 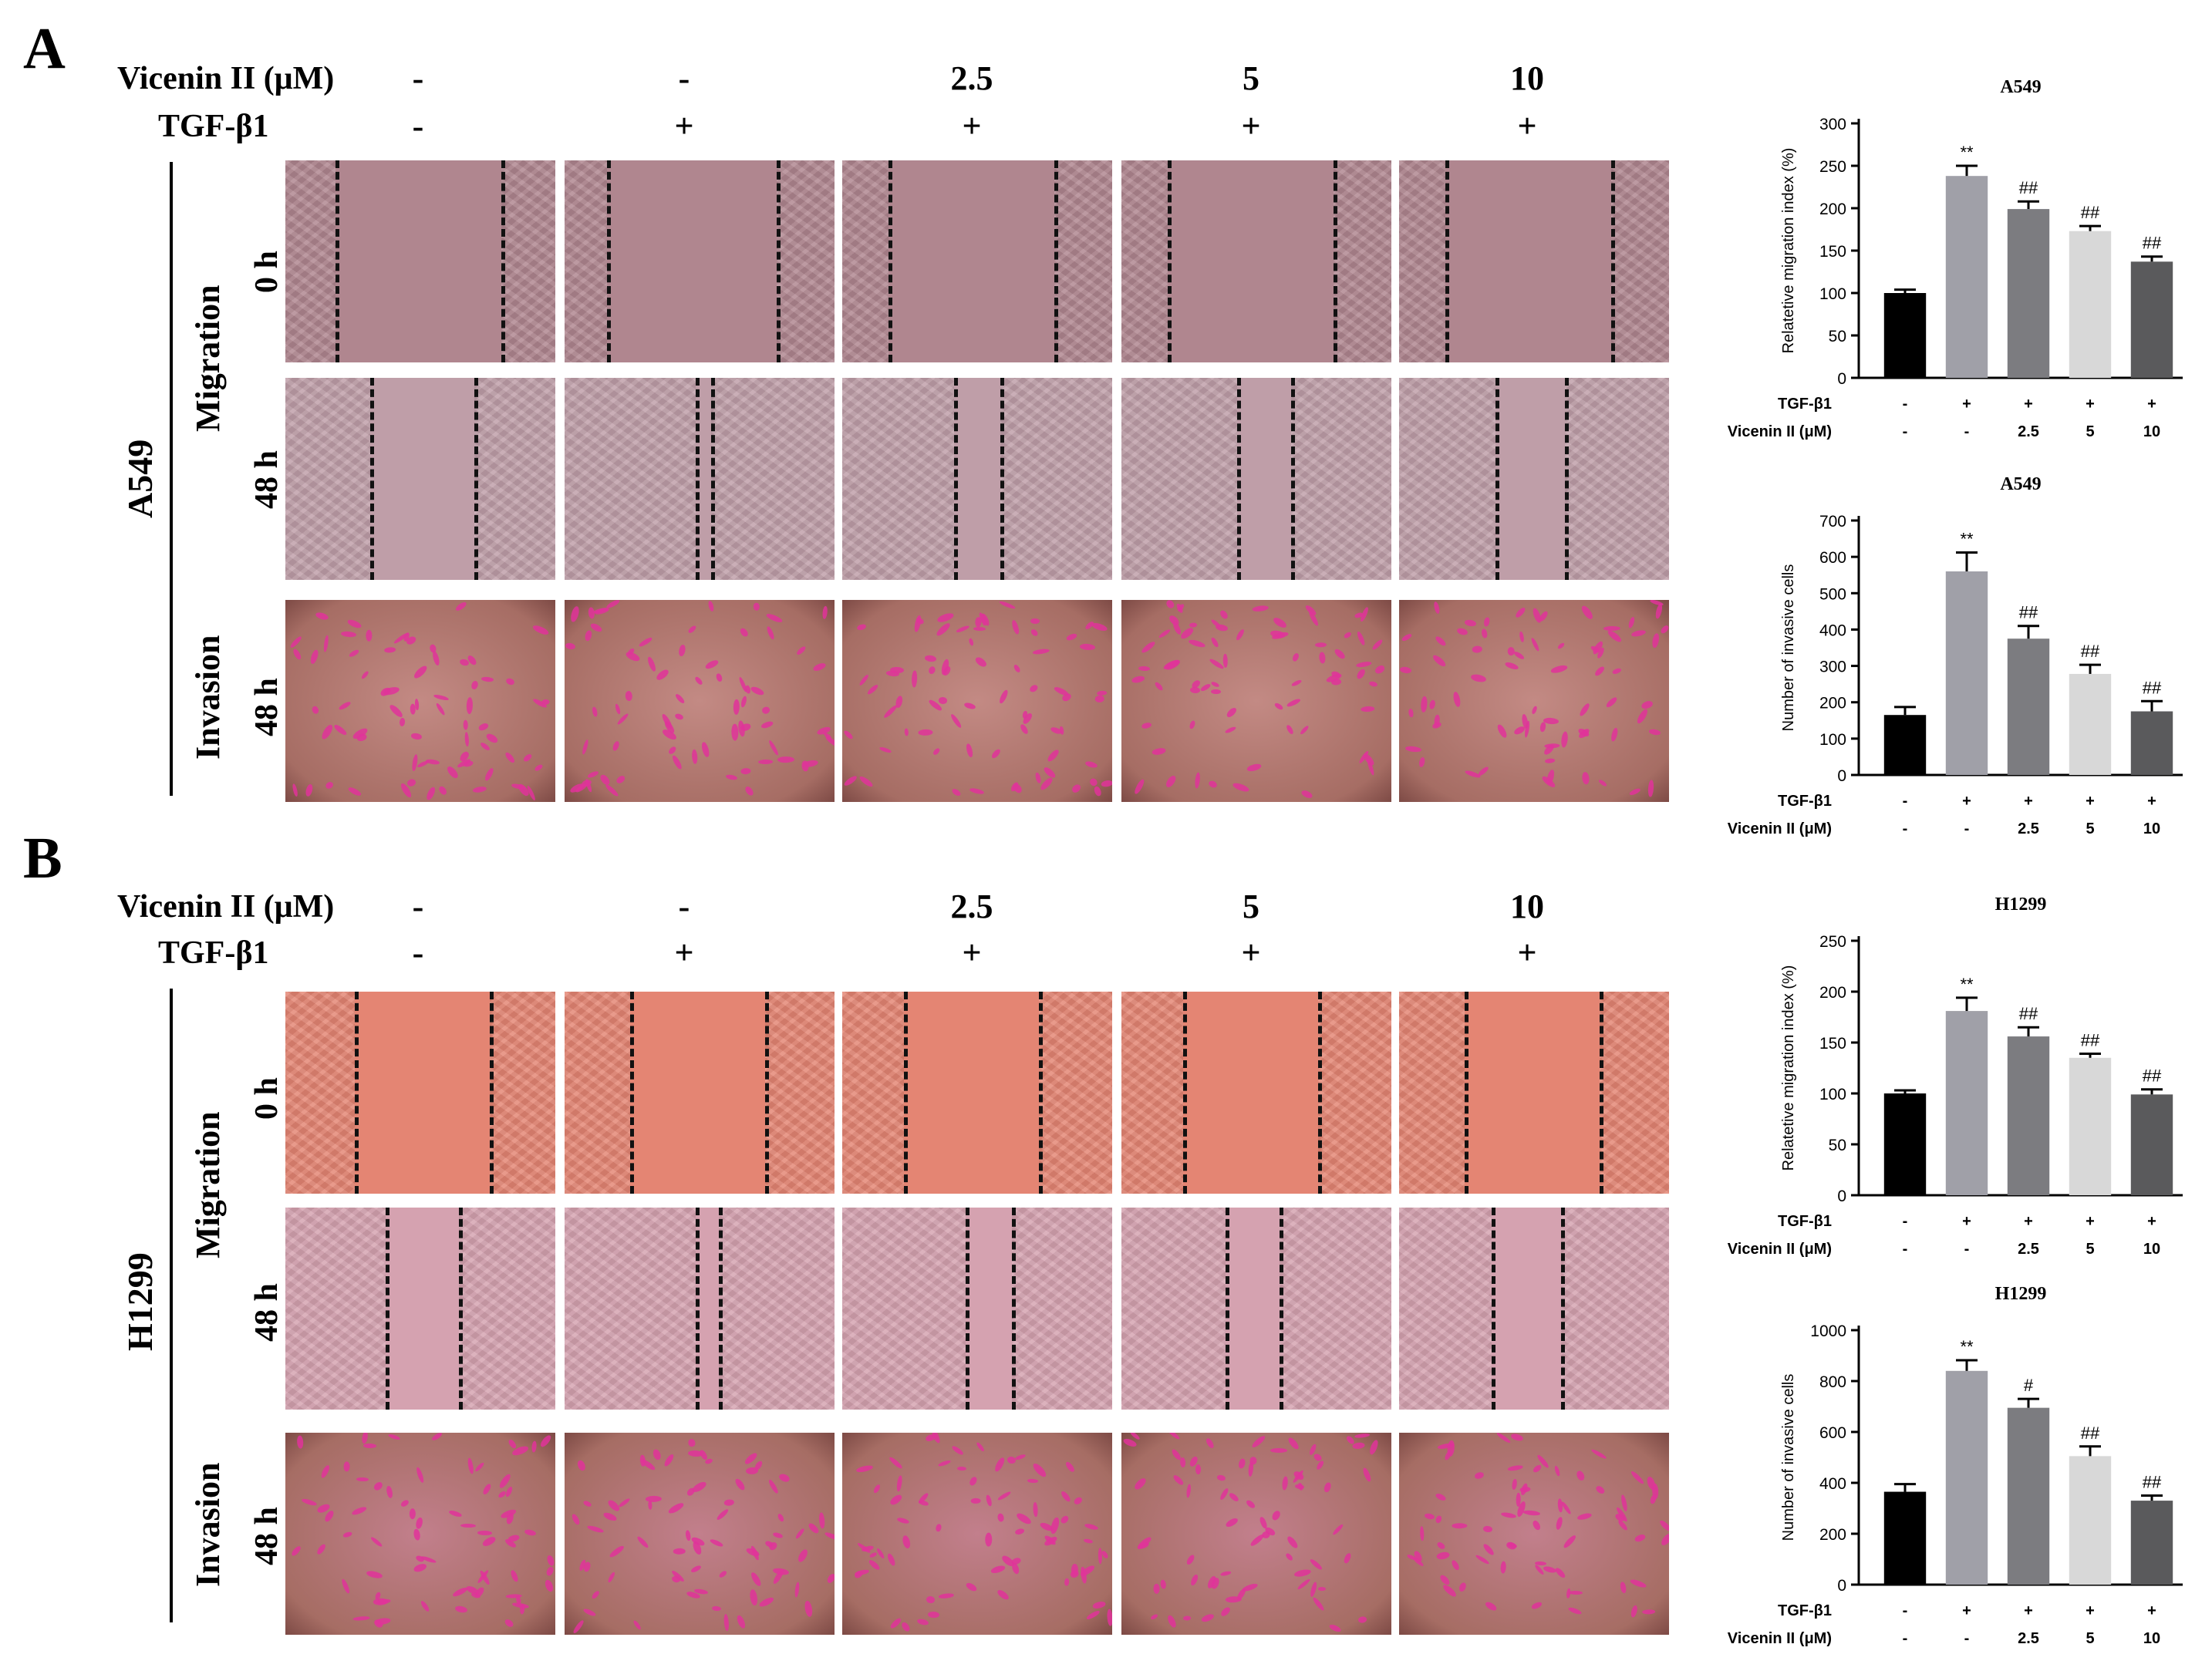 What do you see at coordinates (2090, 212) in the screenshot?
I see `significance-mark: ##` at bounding box center [2090, 212].